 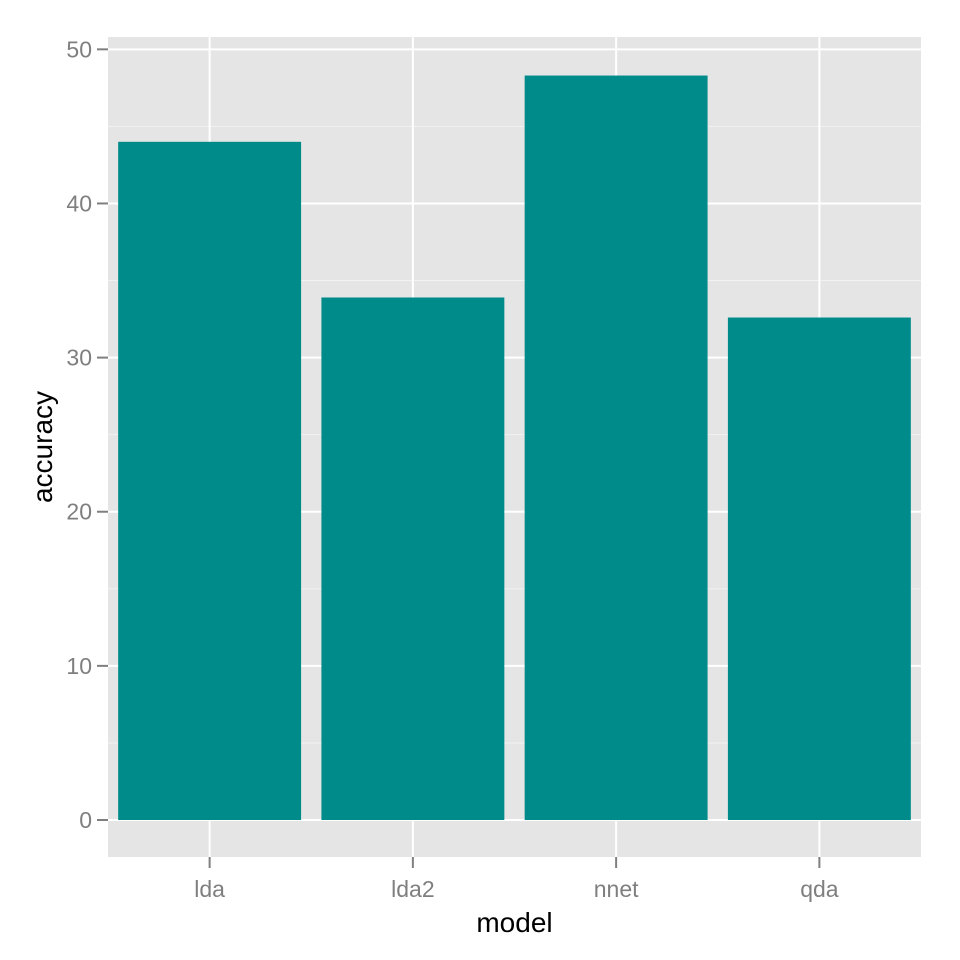 I want to click on x-axis-title: model, so click(x=514, y=922).